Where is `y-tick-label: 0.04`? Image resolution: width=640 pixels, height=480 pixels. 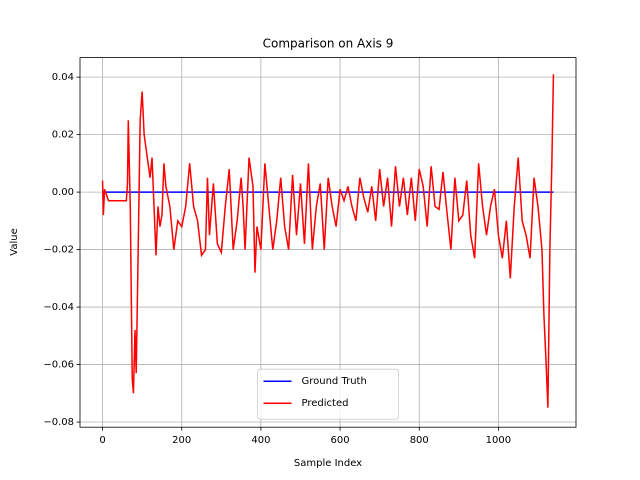
y-tick-label: 0.04 is located at coordinates (63, 77).